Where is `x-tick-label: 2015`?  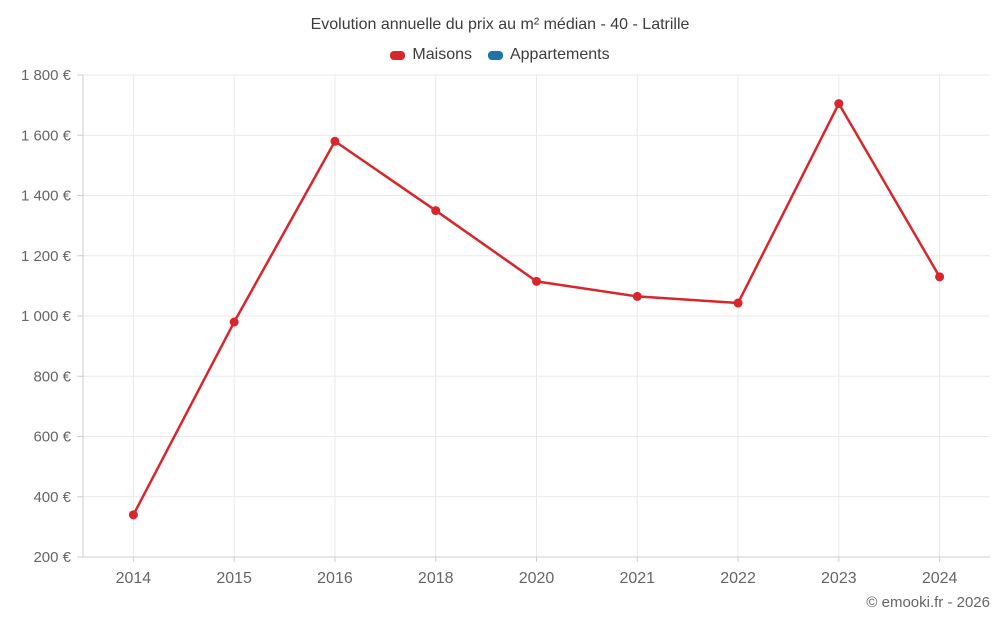 x-tick-label: 2015 is located at coordinates (234, 578).